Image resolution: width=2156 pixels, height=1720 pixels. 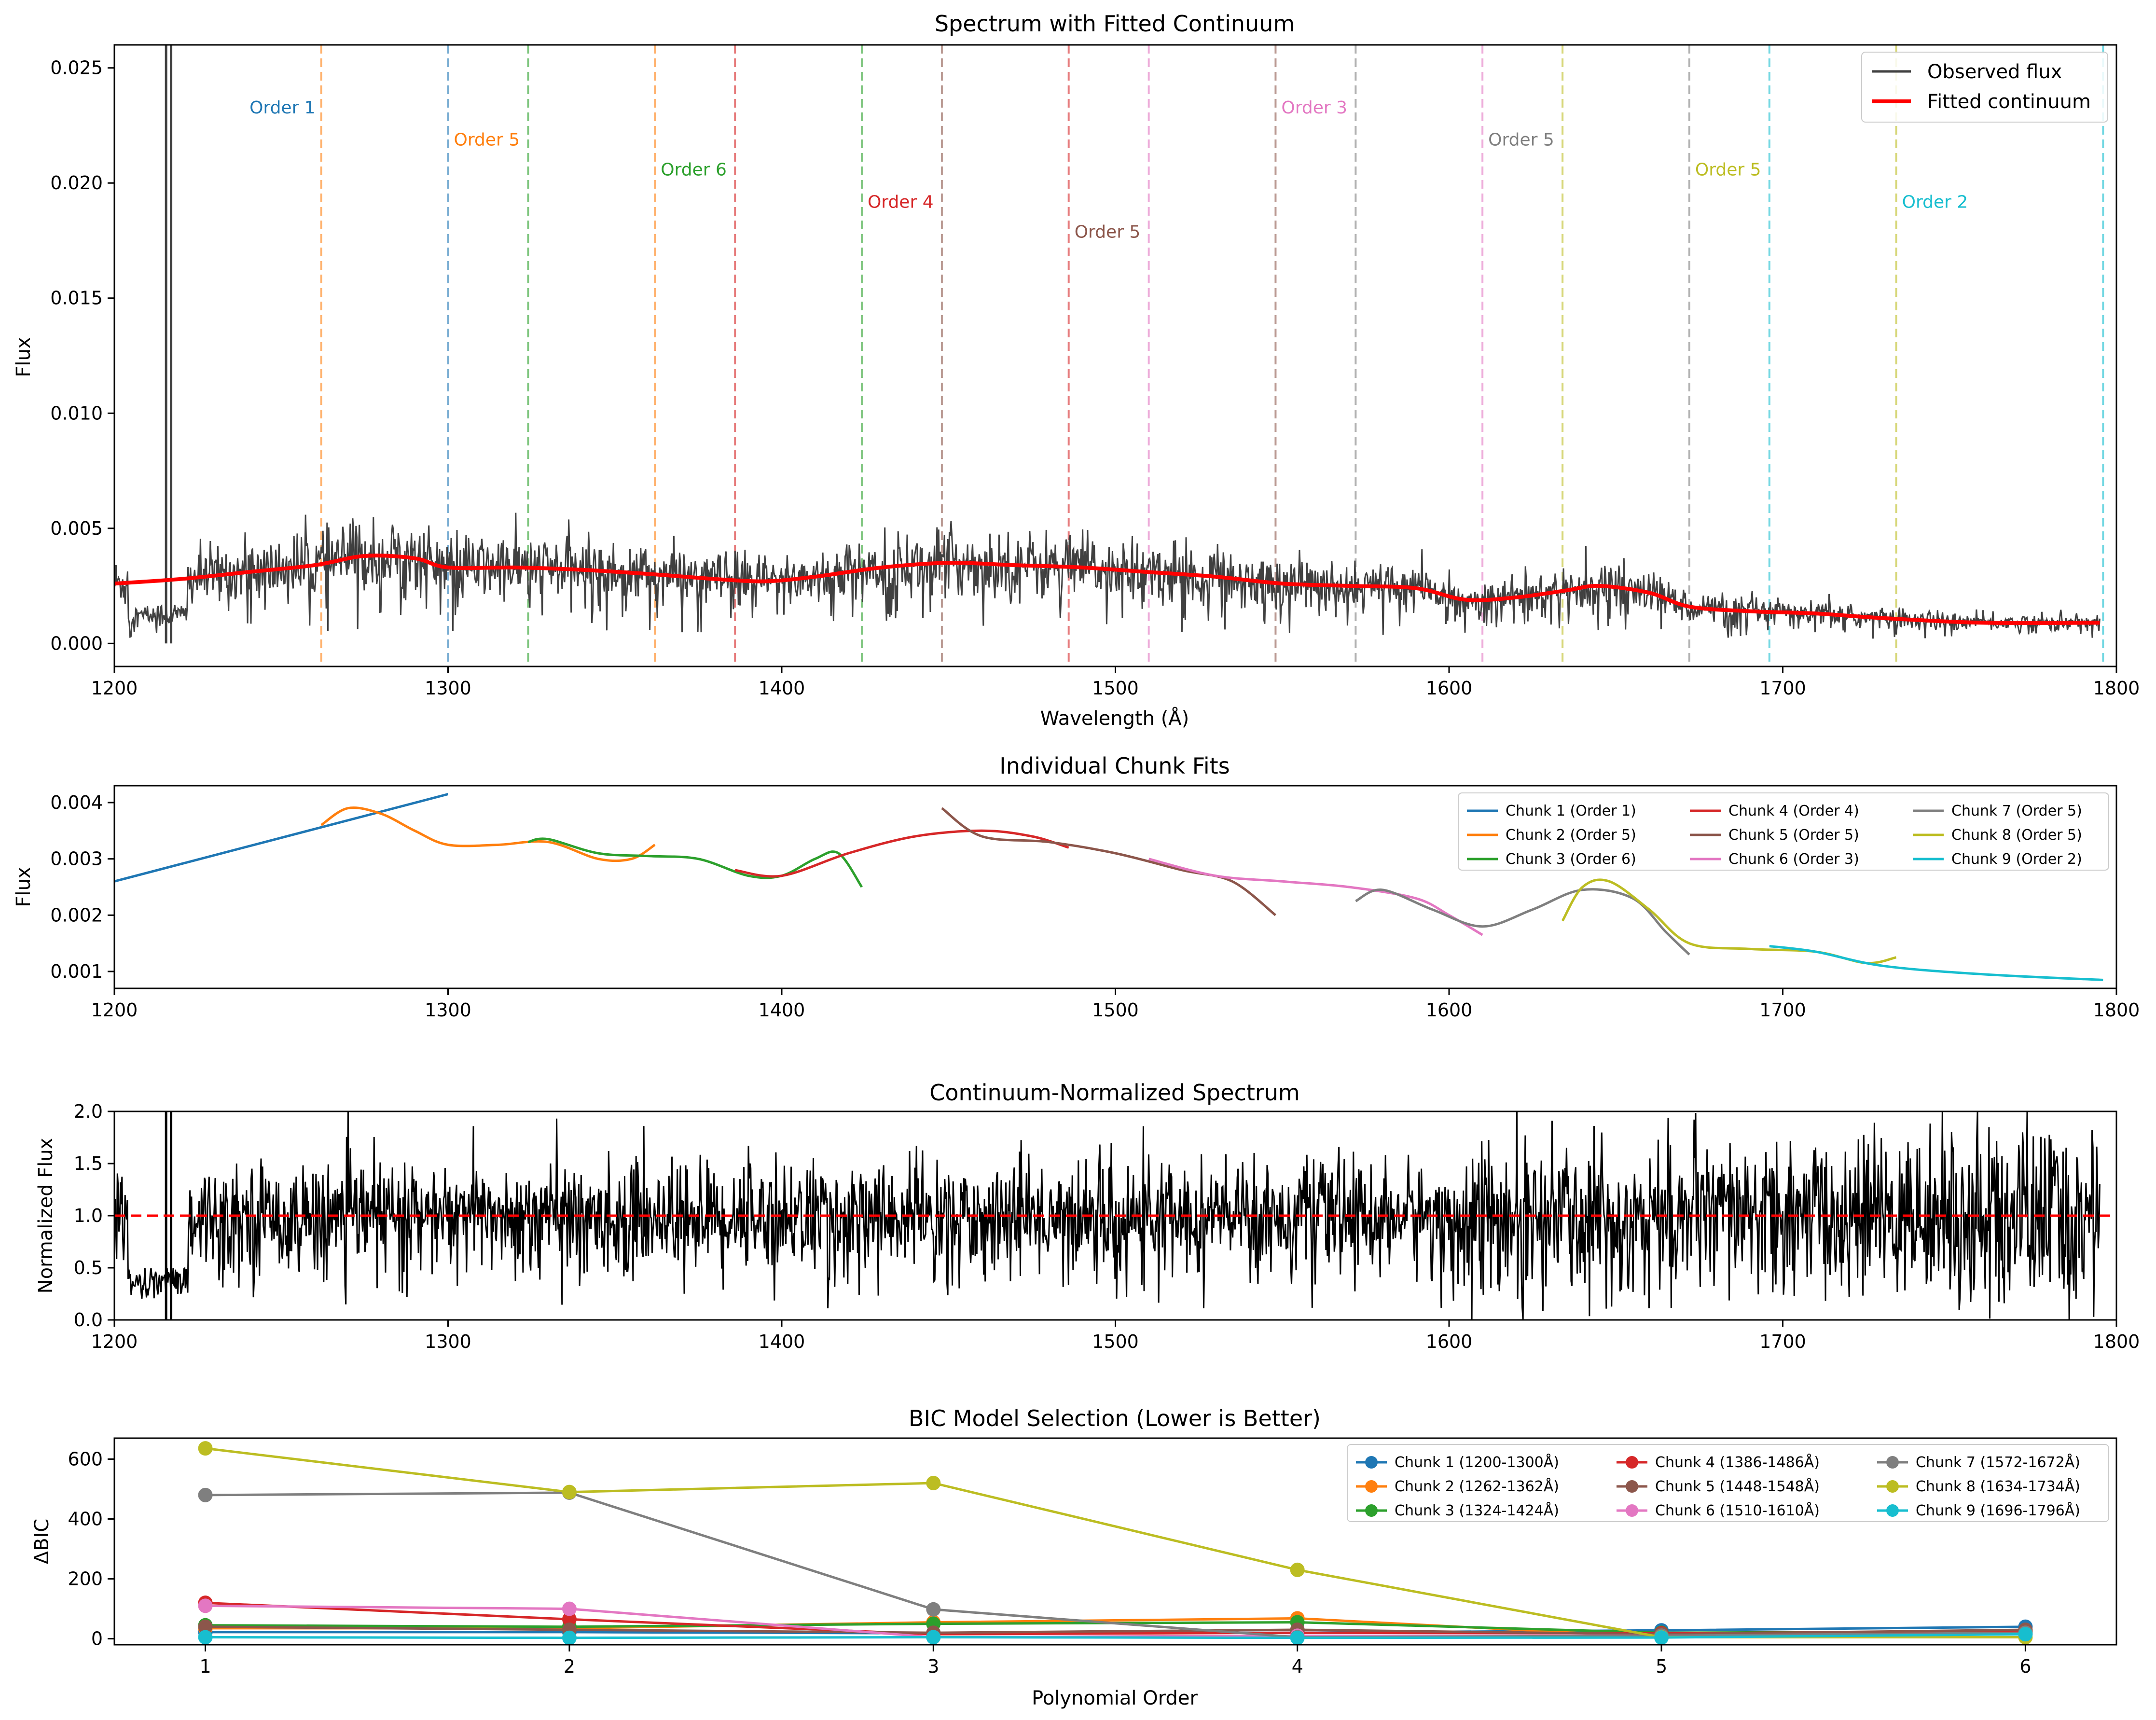 What do you see at coordinates (76, 413) in the screenshot?
I see `y-tick-label: 0.010` at bounding box center [76, 413].